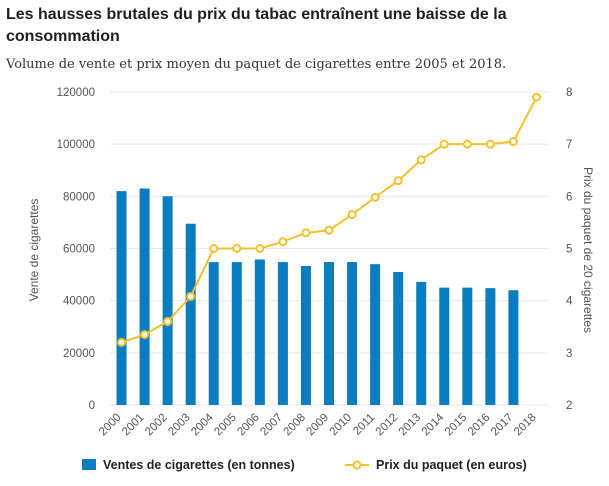 This screenshot has width=609, height=486. What do you see at coordinates (248, 425) in the screenshot?
I see `x-tick-label: 2006` at bounding box center [248, 425].